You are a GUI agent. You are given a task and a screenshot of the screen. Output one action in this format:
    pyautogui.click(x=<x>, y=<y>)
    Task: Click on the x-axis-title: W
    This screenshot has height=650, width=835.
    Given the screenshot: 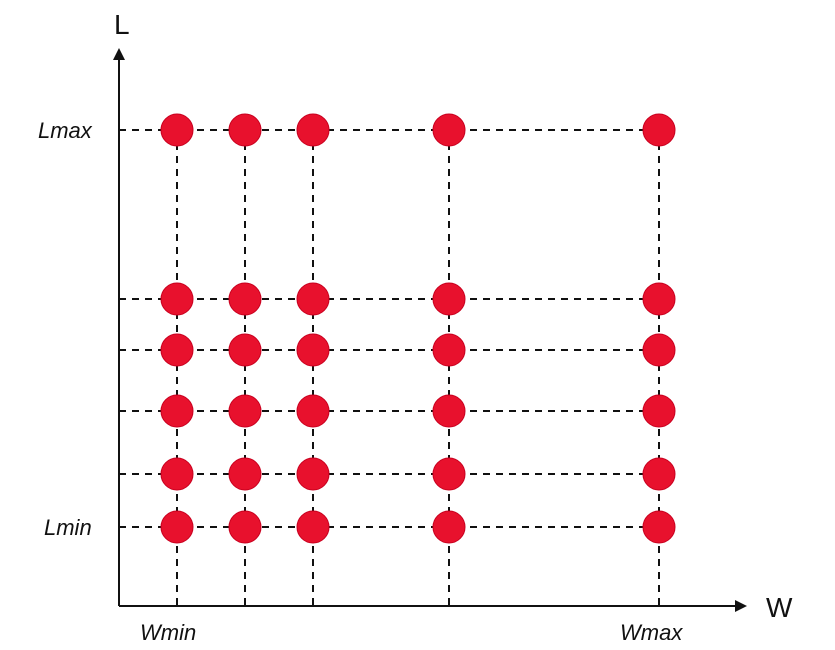 What is the action you would take?
    pyautogui.click(x=779, y=607)
    